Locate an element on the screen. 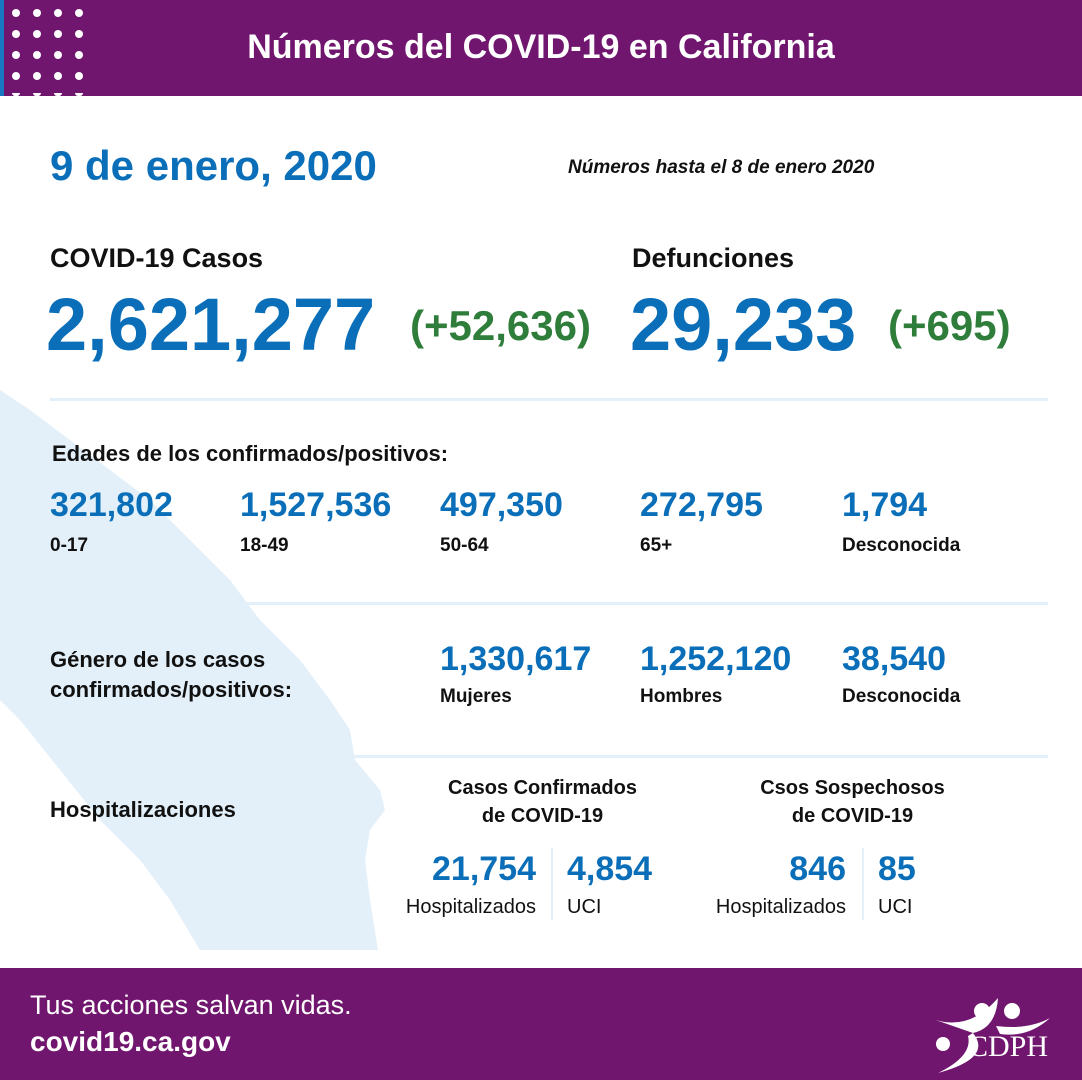 The width and height of the screenshot is (1082, 1080). age-group-label: Desconocida is located at coordinates (901, 545).